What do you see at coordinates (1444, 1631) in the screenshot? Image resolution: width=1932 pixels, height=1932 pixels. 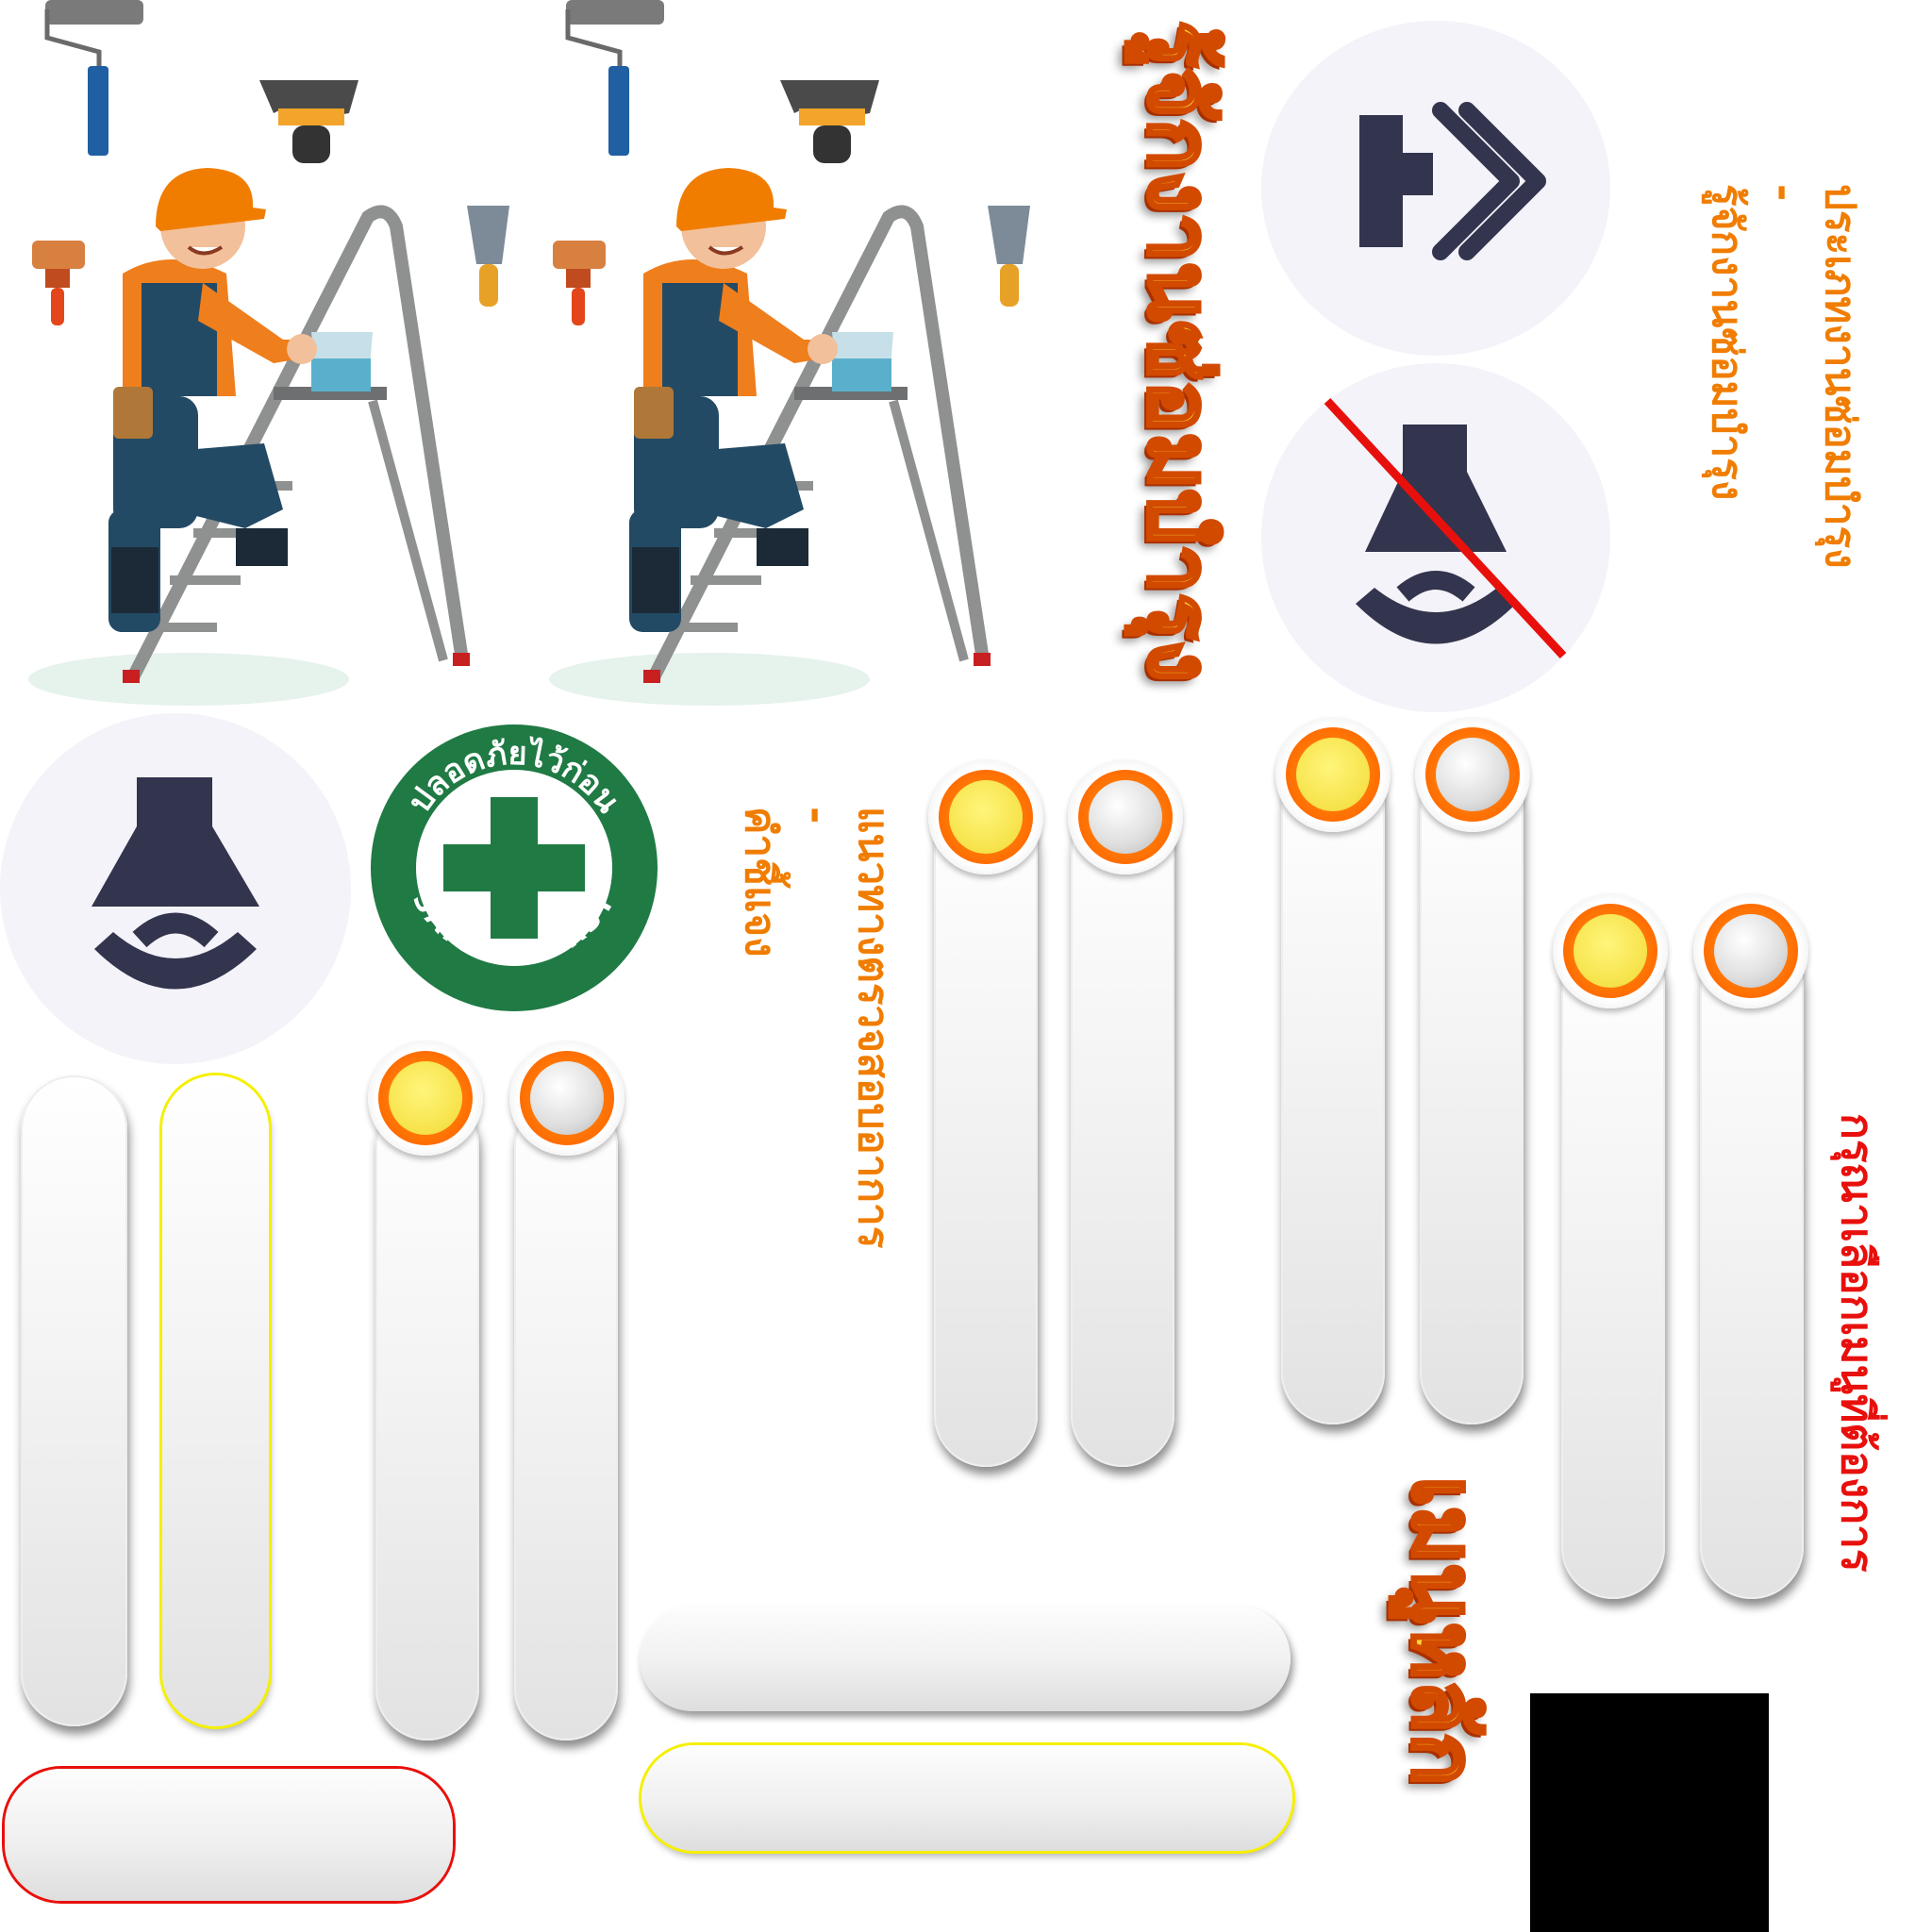 I see `title-main-menu: เมนูหลัก` at bounding box center [1444, 1631].